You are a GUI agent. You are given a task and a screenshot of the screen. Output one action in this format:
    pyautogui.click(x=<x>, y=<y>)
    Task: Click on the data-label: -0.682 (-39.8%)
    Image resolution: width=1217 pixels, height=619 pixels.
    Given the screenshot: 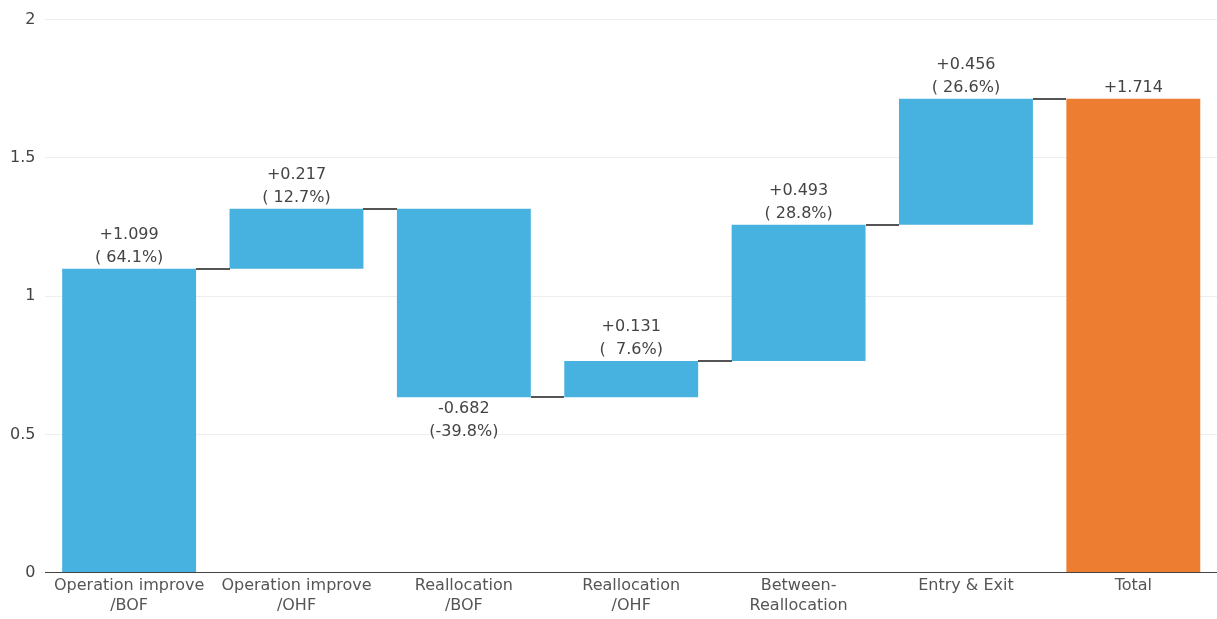 What is the action you would take?
    pyautogui.click(x=464, y=419)
    